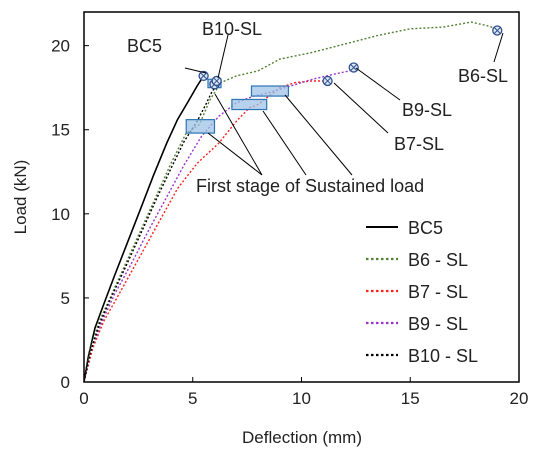 This screenshot has width=550, height=457. What do you see at coordinates (60, 130) in the screenshot?
I see `y-tick-label: 15` at bounding box center [60, 130].